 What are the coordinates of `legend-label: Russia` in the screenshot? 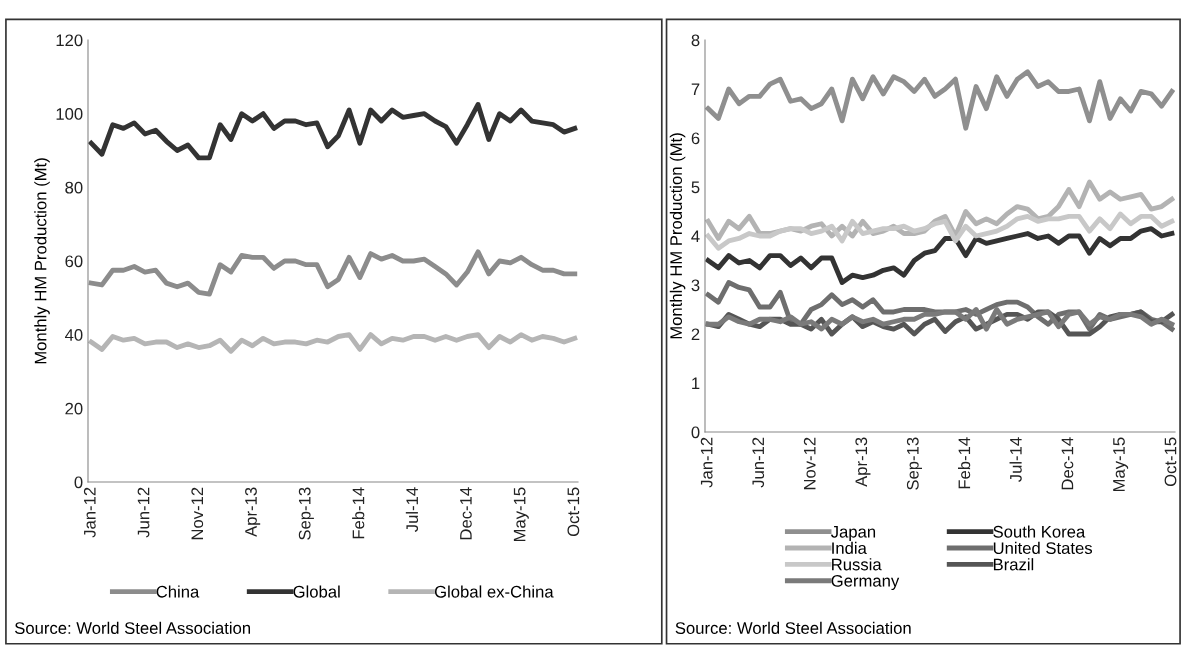 It's located at (857, 564).